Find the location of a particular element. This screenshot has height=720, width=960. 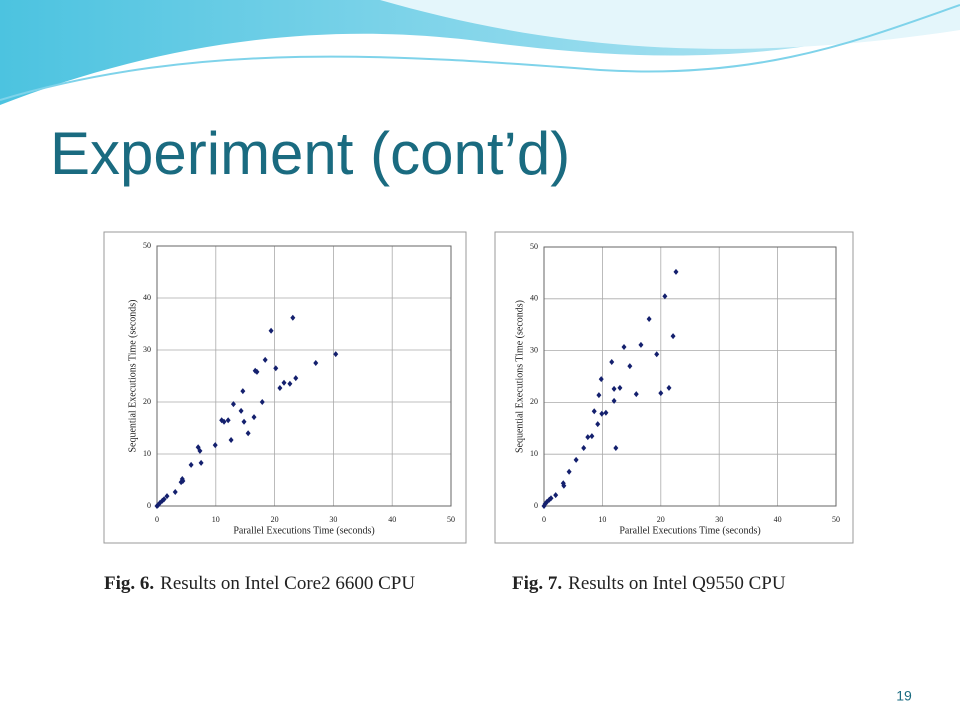

page-number: 19 is located at coordinates (904, 696).